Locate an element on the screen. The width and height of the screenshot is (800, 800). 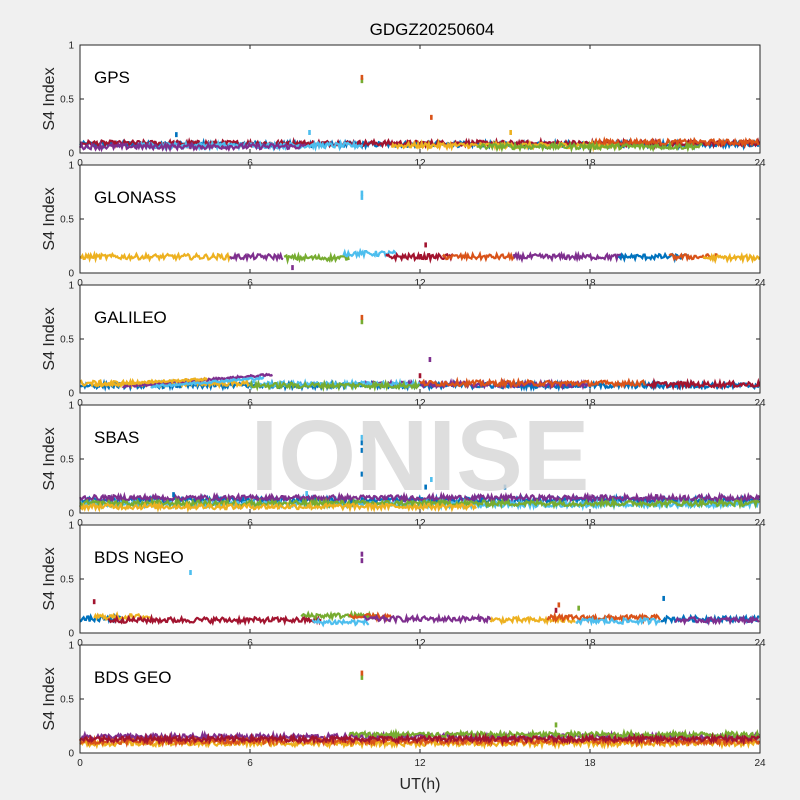
panel-label: GLONASS is located at coordinates (135, 197).